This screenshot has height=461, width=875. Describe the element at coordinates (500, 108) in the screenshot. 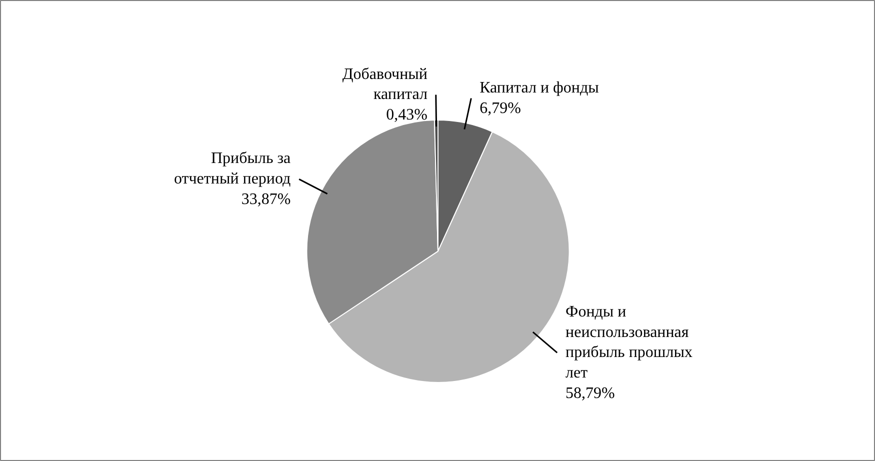

I see `data-label: 6,79%` at that location.